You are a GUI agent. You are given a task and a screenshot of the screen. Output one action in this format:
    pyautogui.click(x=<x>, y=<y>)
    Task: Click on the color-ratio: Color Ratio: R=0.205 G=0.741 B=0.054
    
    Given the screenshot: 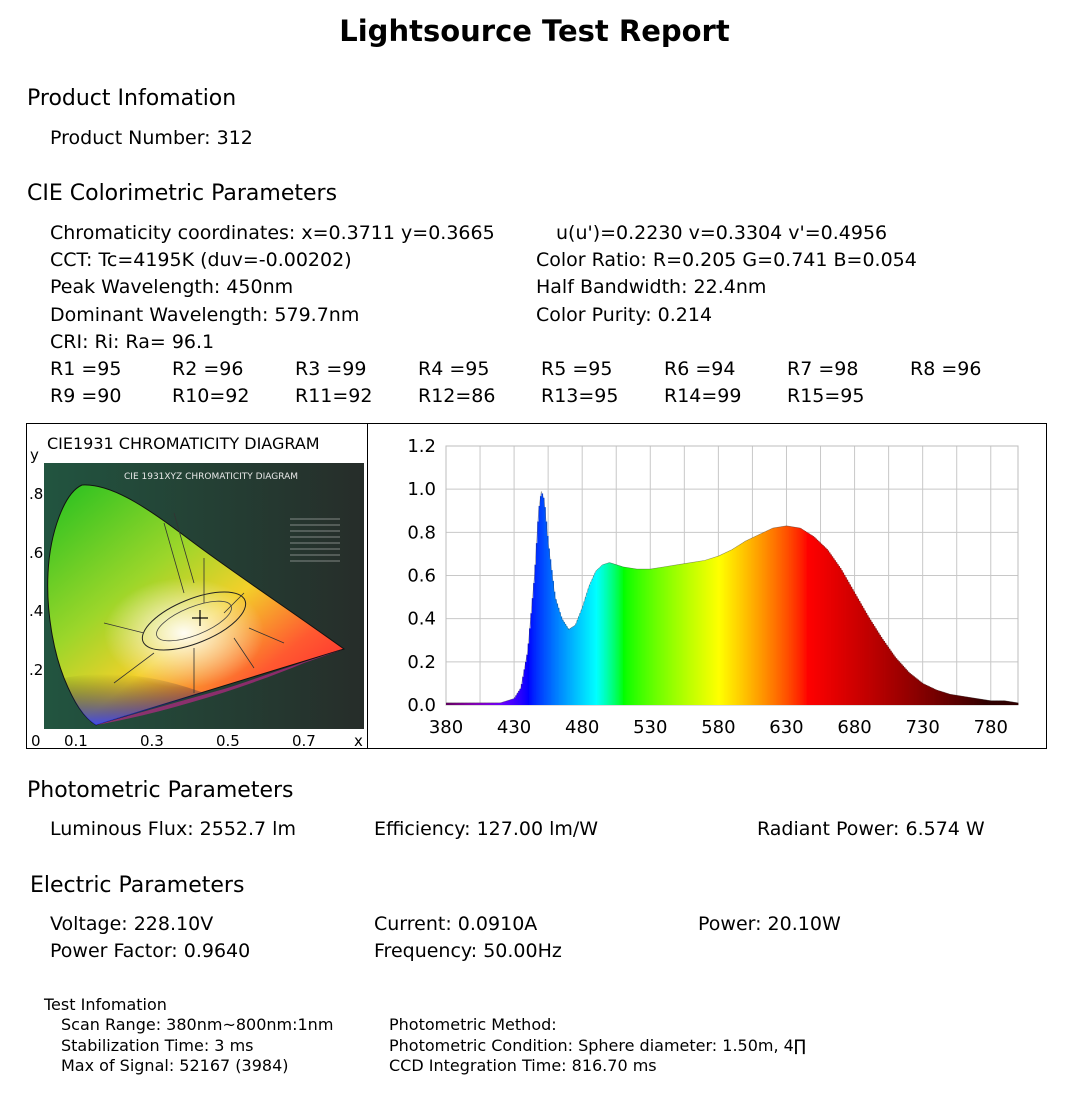 What is the action you would take?
    pyautogui.click(x=726, y=260)
    